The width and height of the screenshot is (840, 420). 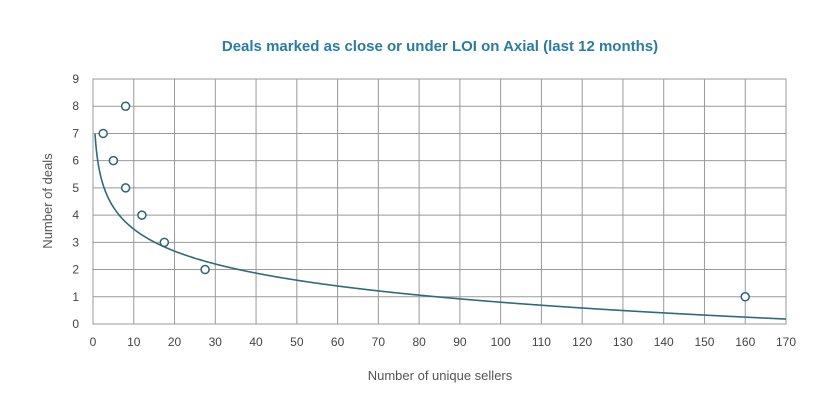 I want to click on y-tick-label: 8, so click(x=75, y=106).